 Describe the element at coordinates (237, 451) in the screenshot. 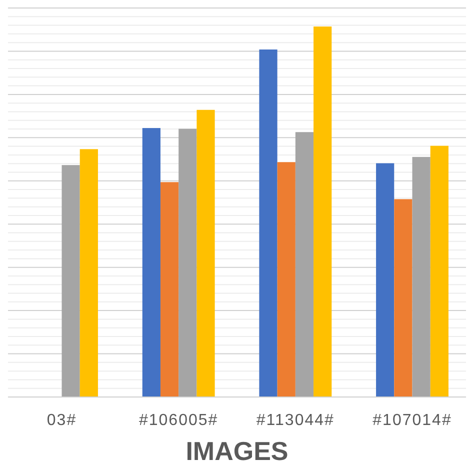

I see `x-axis-title: IMAGES` at that location.